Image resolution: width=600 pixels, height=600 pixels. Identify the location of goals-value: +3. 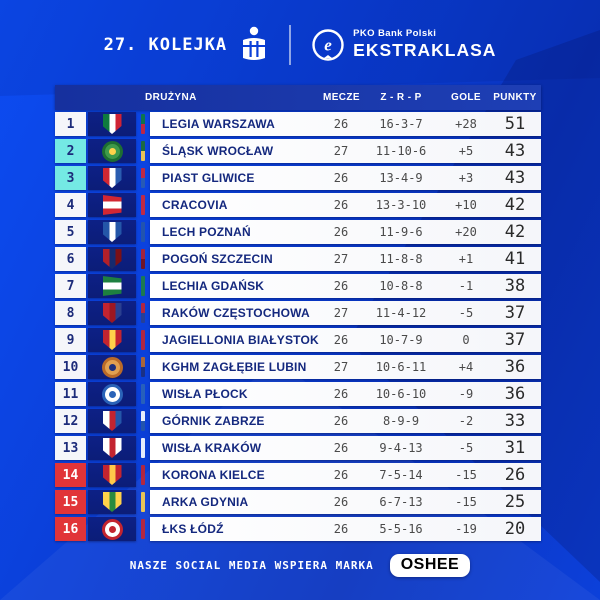
(466, 178).